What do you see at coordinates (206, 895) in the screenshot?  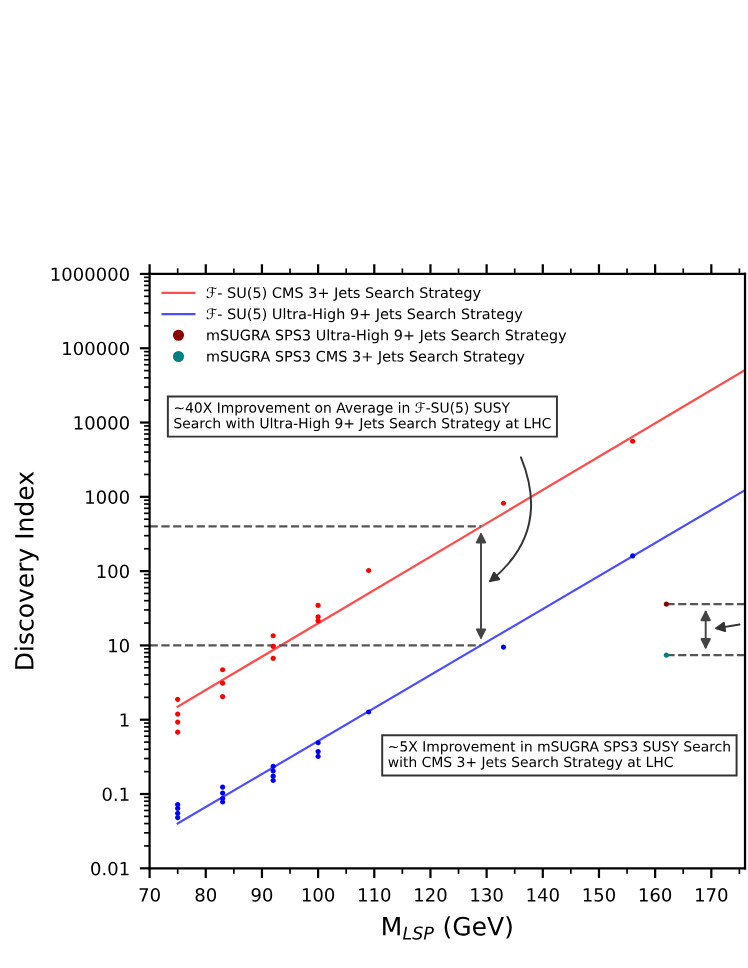 I see `x-tick-label: 80` at bounding box center [206, 895].